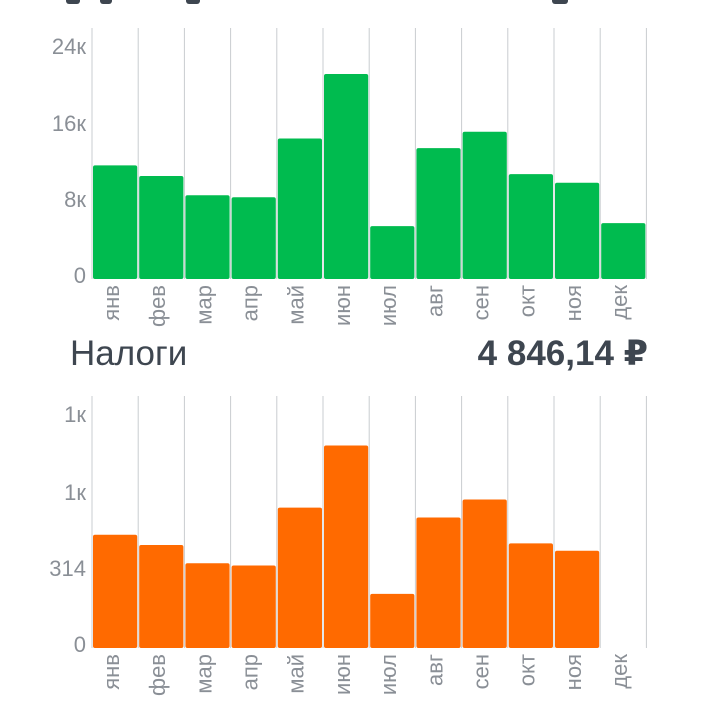  Describe the element at coordinates (161, 227) in the screenshot. I see `income-bar-фев` at that location.